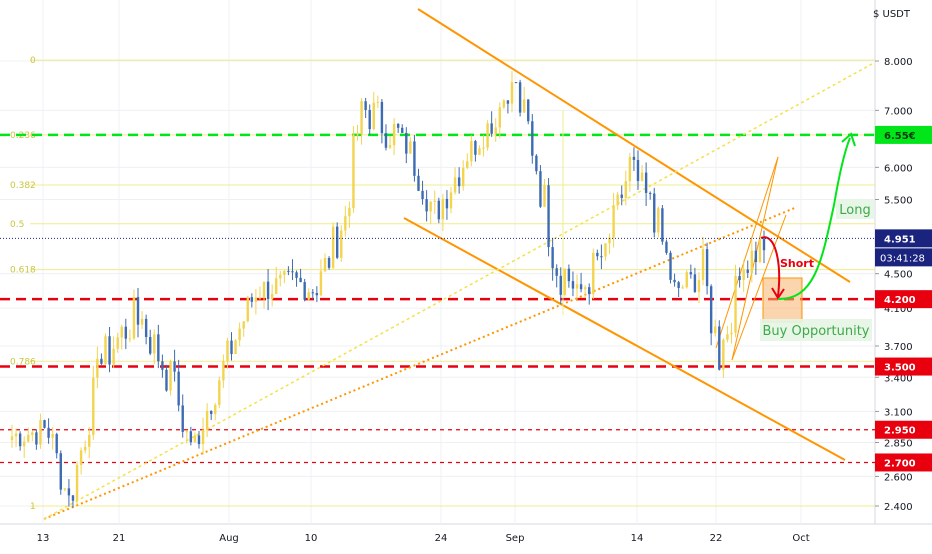 The height and width of the screenshot is (554, 932). I want to click on price-tick-label: 2.850, so click(898, 443).